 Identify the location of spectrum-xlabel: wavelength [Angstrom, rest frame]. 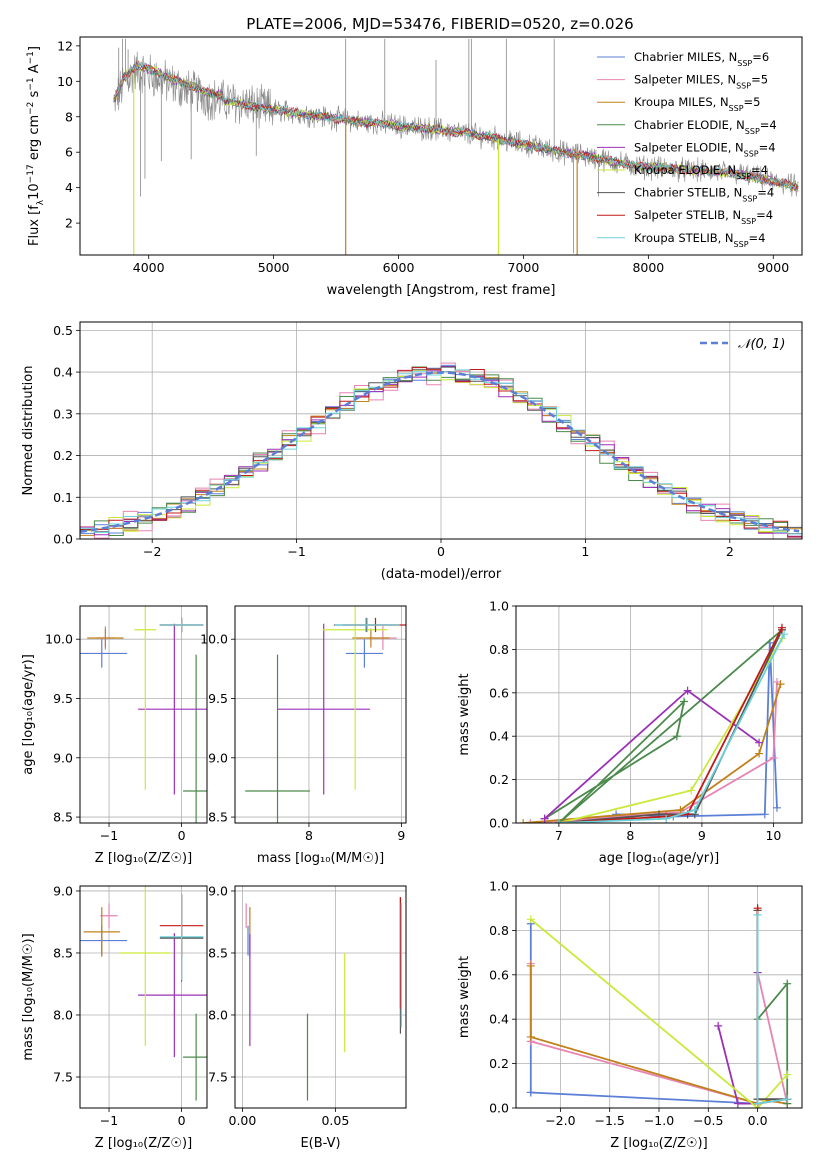
(441, 290).